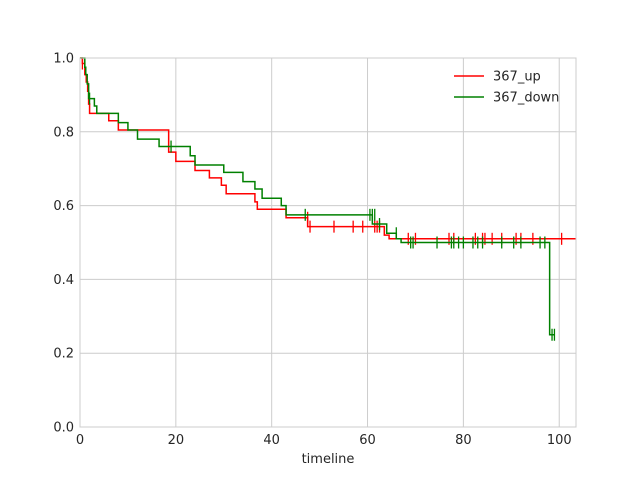 The width and height of the screenshot is (640, 480). What do you see at coordinates (63, 206) in the screenshot?
I see `y-tick-label: 0.6` at bounding box center [63, 206].